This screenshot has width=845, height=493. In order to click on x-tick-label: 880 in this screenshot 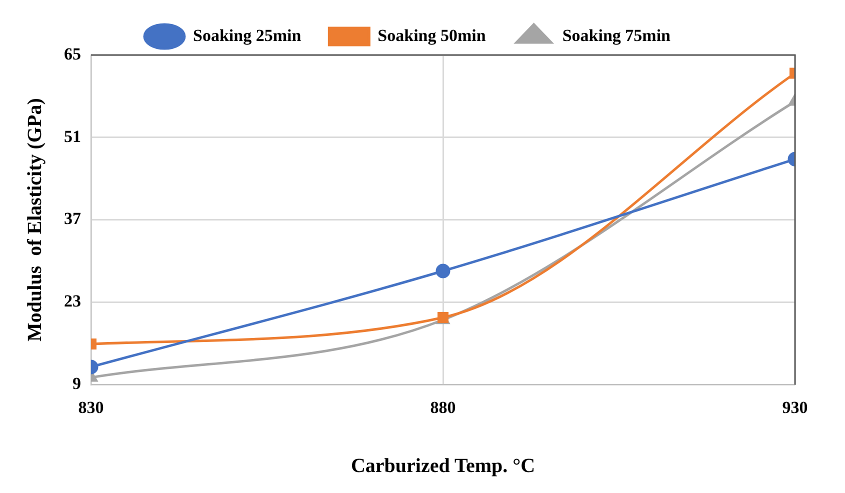, I will do `click(443, 408)`.